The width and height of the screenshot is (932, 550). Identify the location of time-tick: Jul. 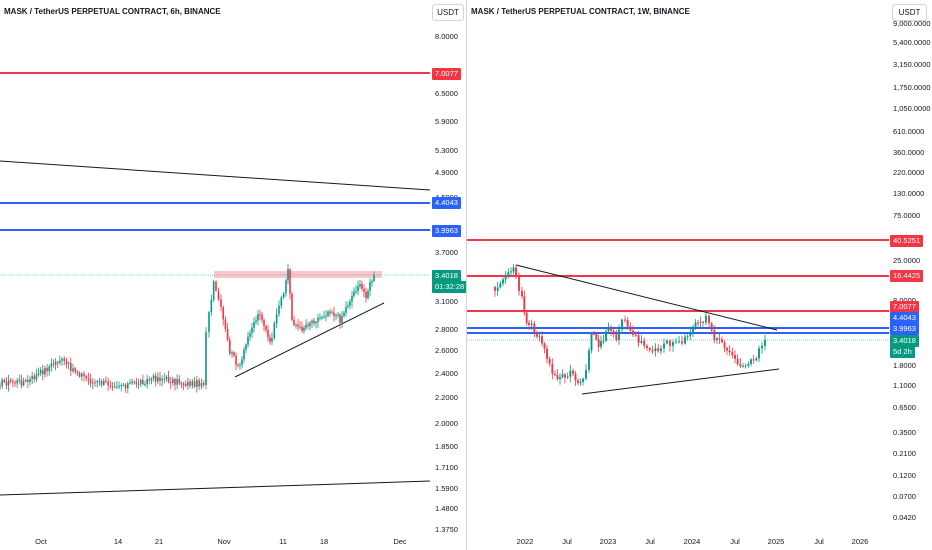
(650, 541).